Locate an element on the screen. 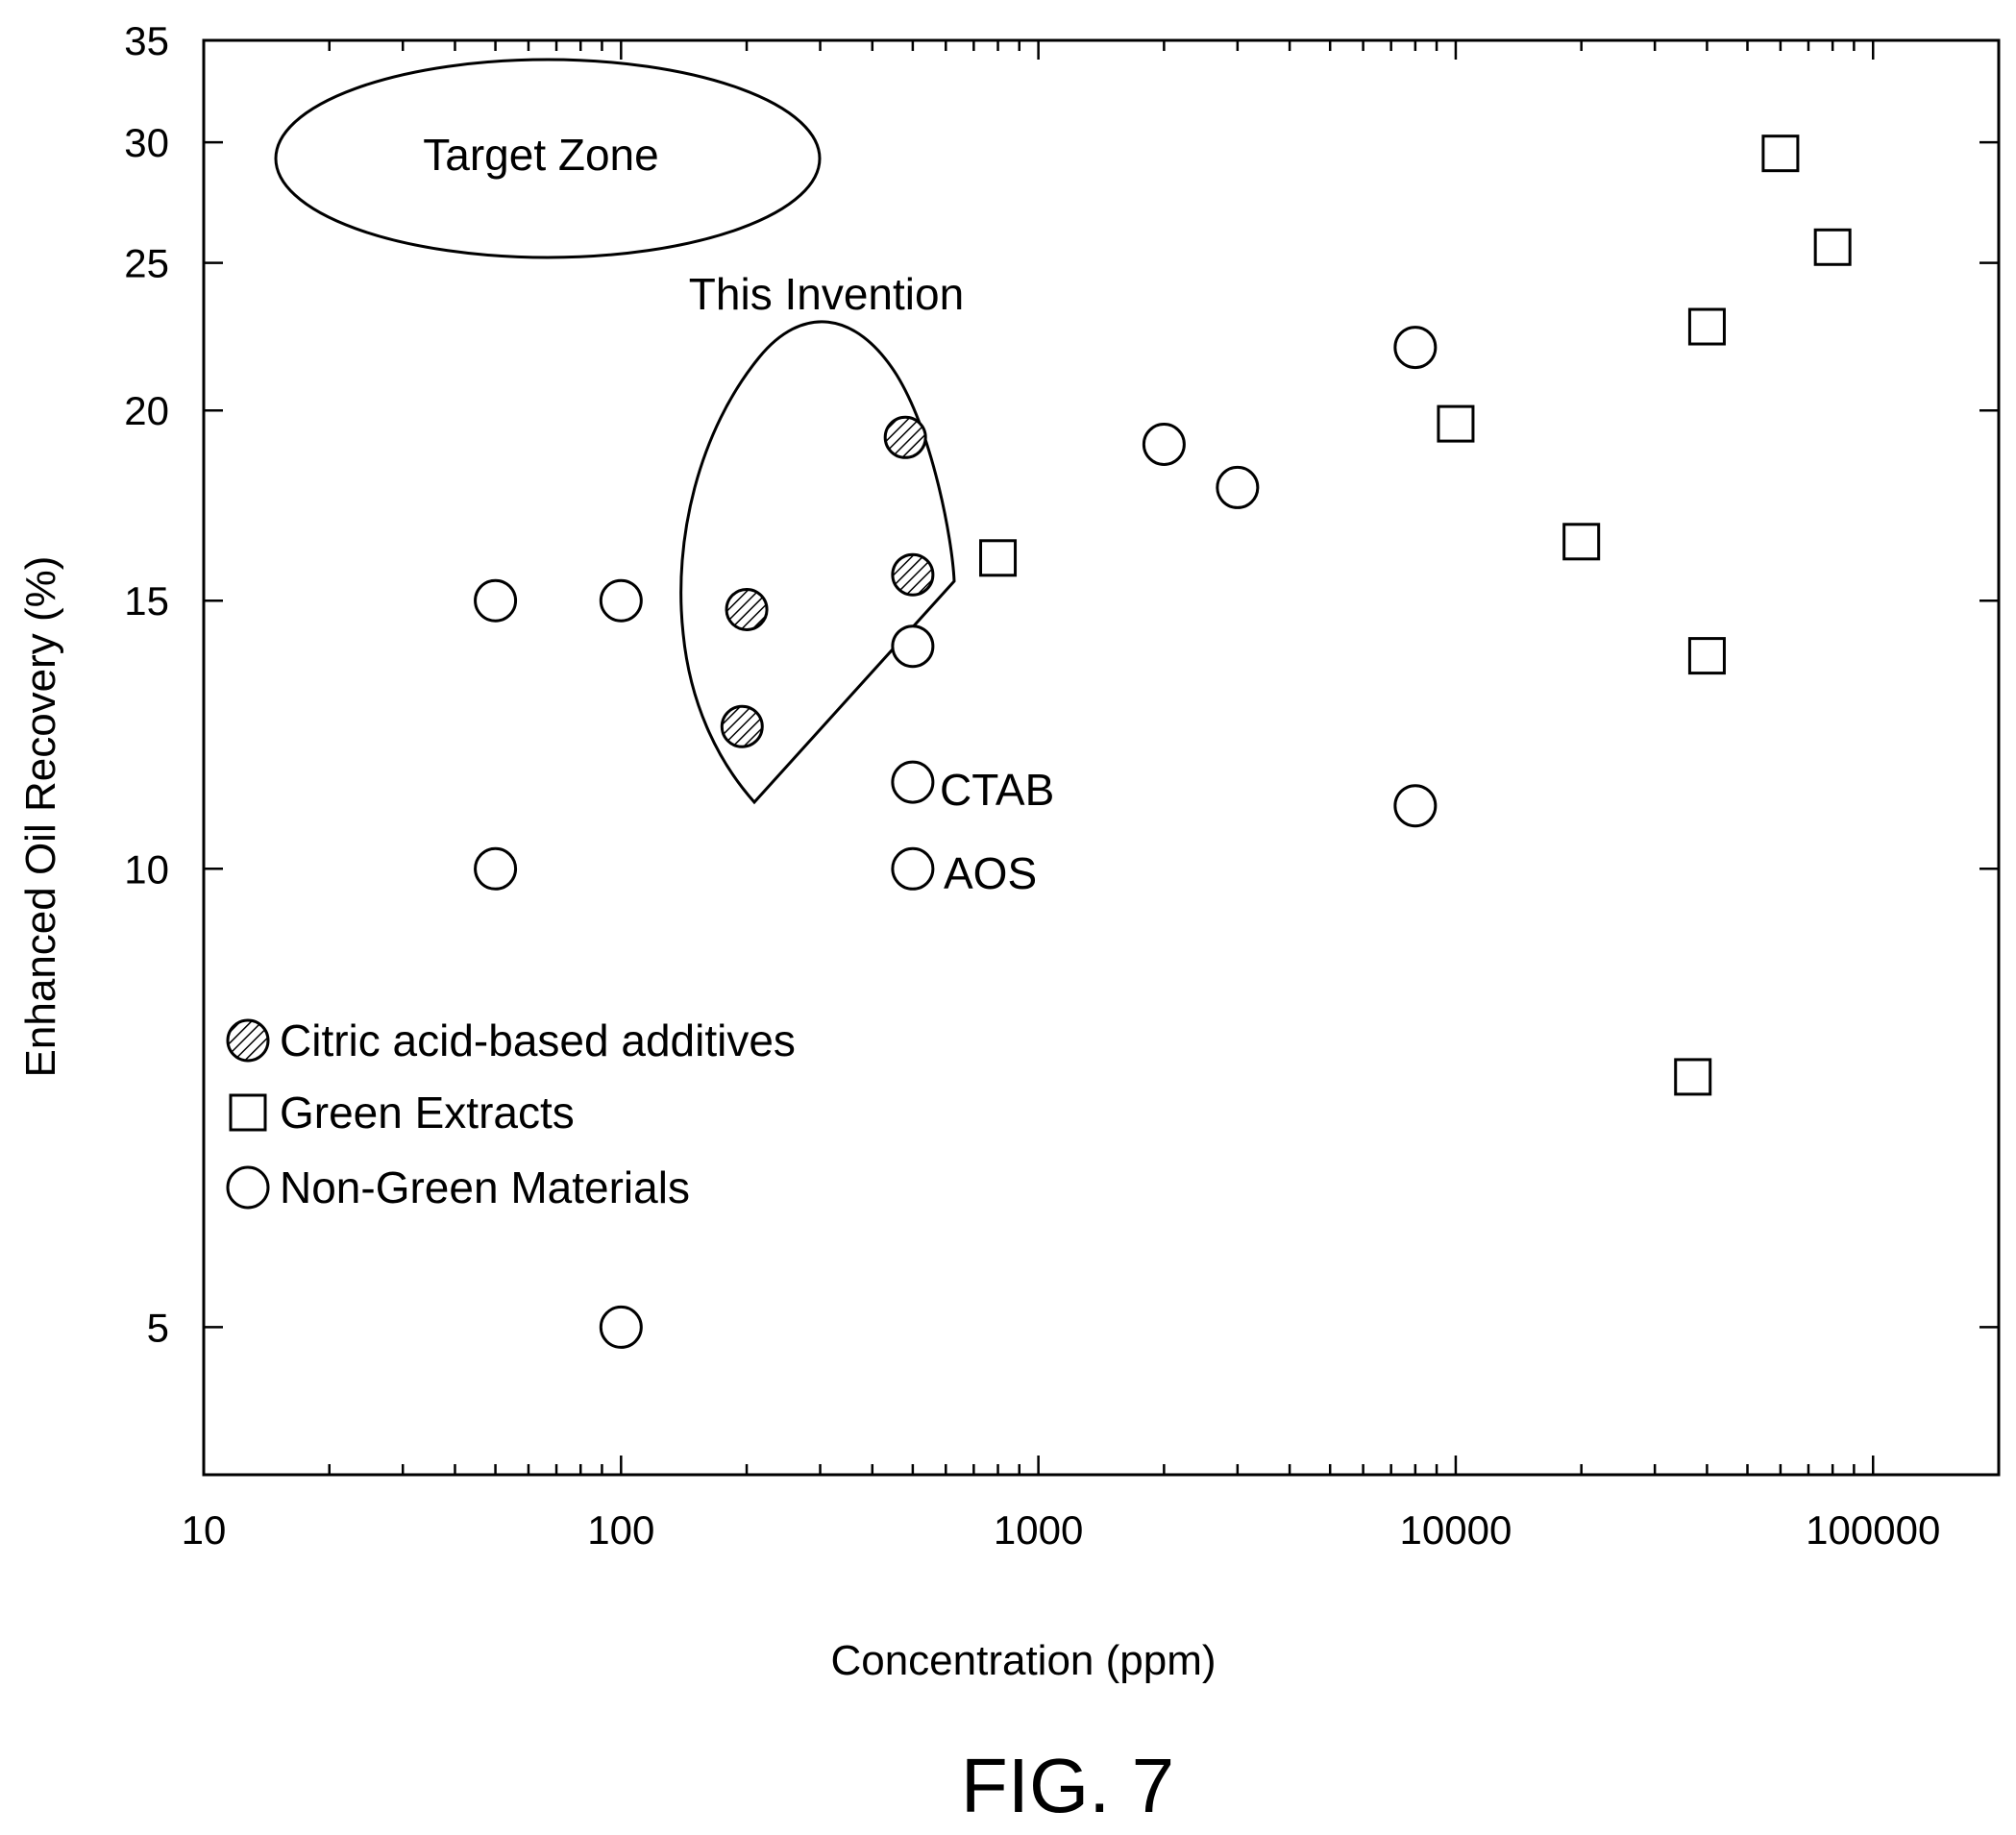  y-tick-label: 30 is located at coordinates (146, 143).